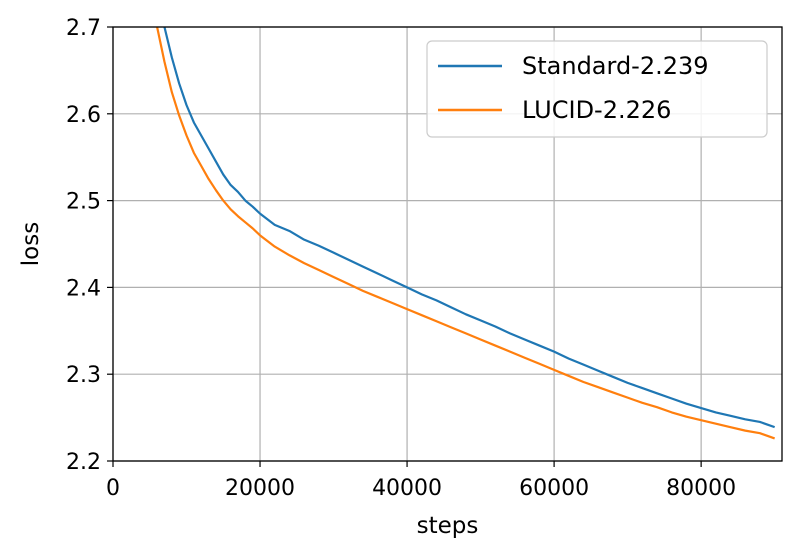  I want to click on x-tick-label: 80000, so click(701, 488).